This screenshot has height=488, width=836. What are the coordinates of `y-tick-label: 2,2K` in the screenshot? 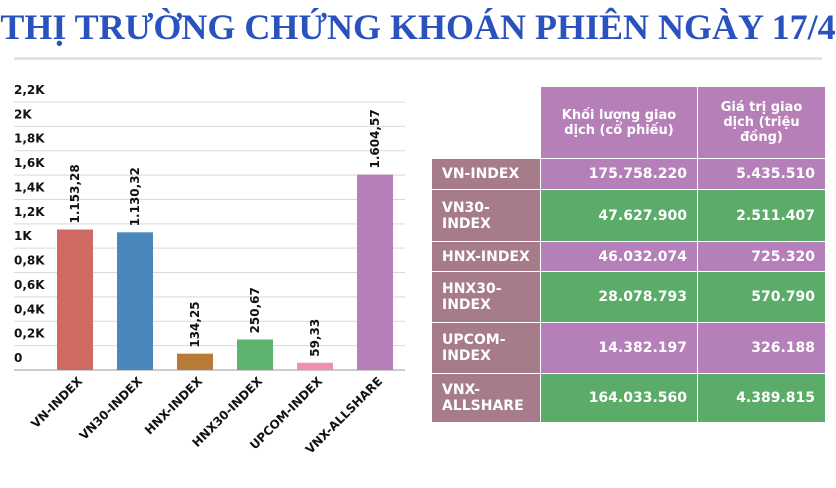 It's located at (29, 90).